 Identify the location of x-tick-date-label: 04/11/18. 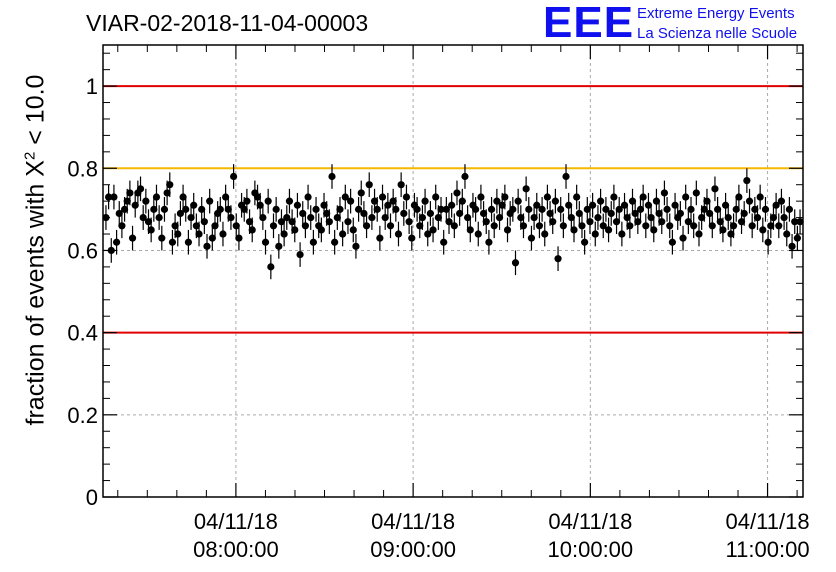
(768, 521).